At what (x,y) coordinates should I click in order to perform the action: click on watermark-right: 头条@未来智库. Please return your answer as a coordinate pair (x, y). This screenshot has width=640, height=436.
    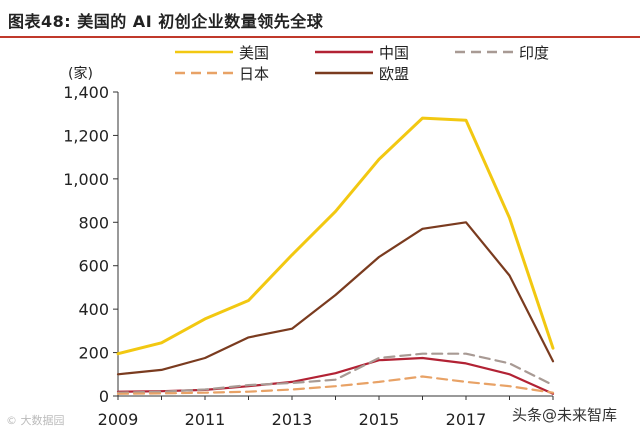
    Looking at the image, I should click on (565, 415).